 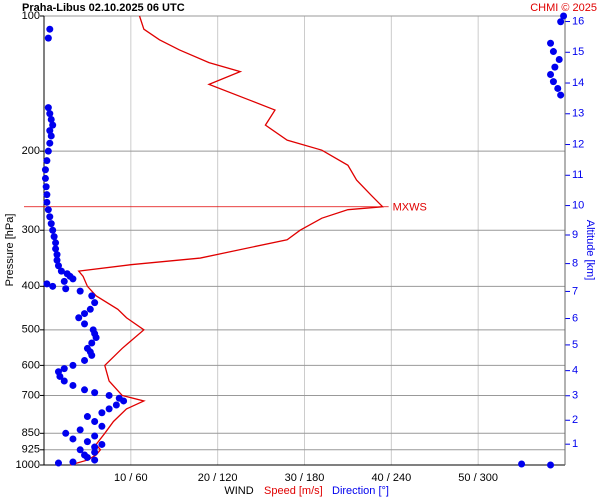 What do you see at coordinates (305, 478) in the screenshot?
I see `x-tick-label: 30 / 180` at bounding box center [305, 478].